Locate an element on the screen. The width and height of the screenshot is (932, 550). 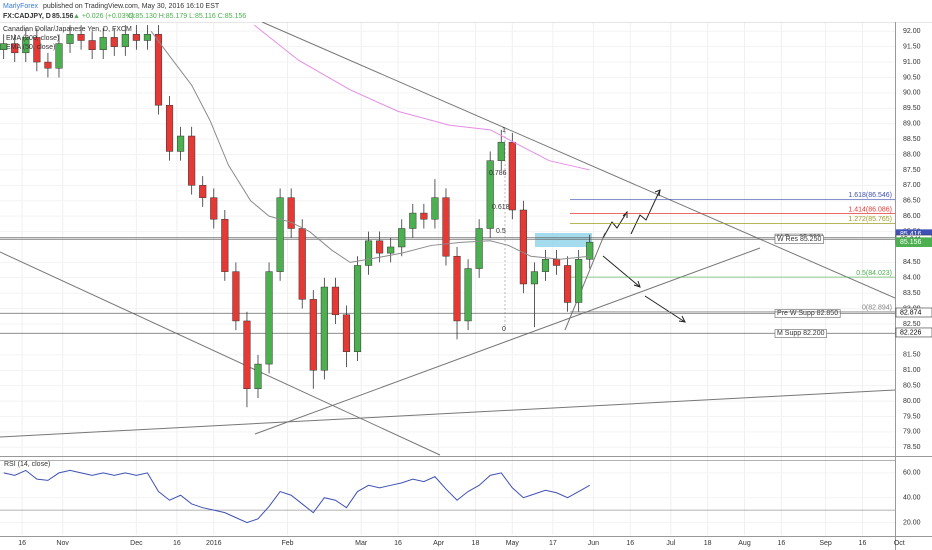
price-badge-label: 85.156 is located at coordinates (911, 242).